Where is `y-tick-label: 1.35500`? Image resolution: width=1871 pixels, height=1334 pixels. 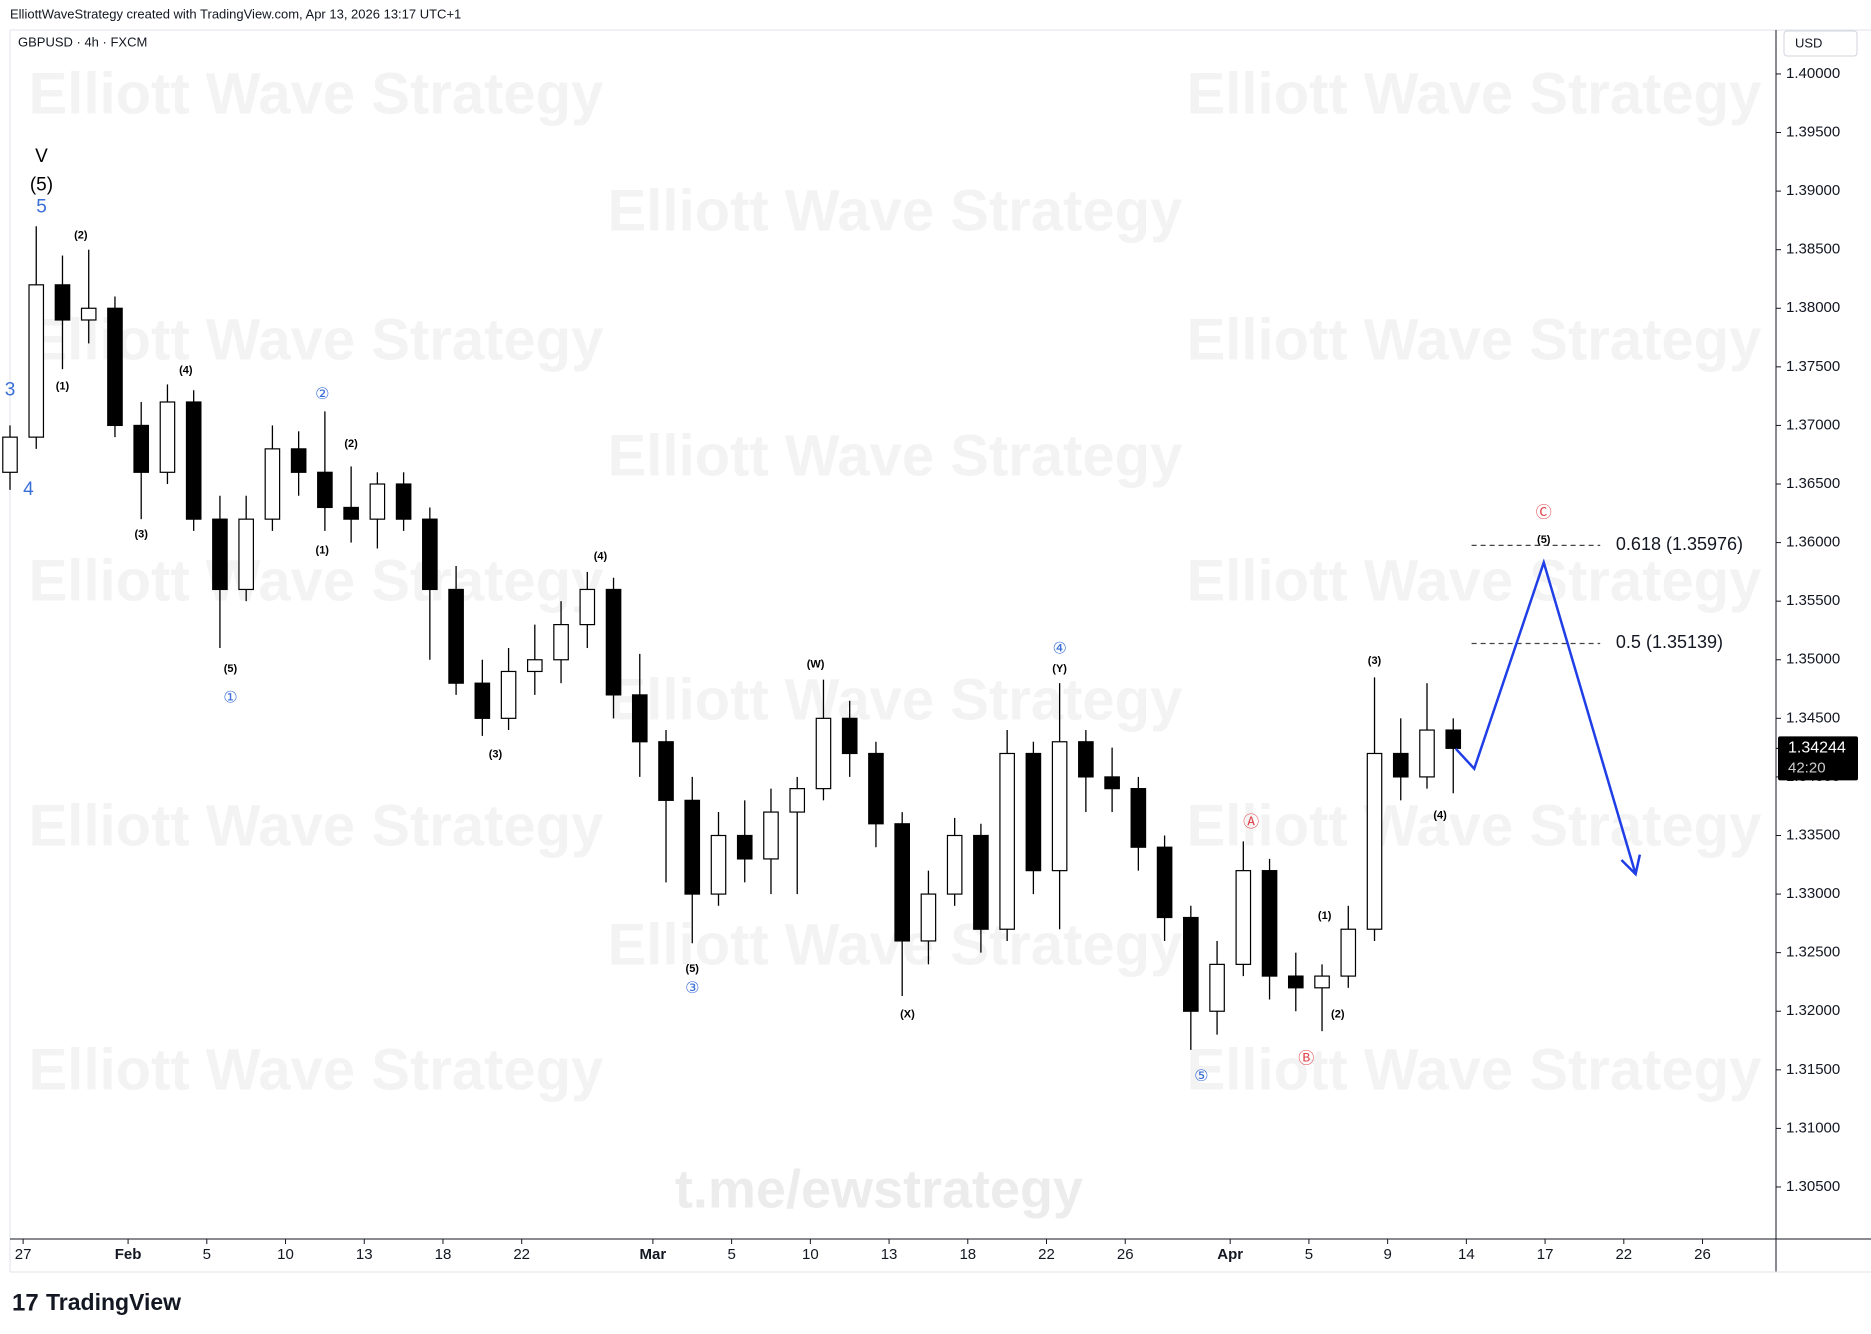
y-tick-label: 1.35500 is located at coordinates (1813, 600).